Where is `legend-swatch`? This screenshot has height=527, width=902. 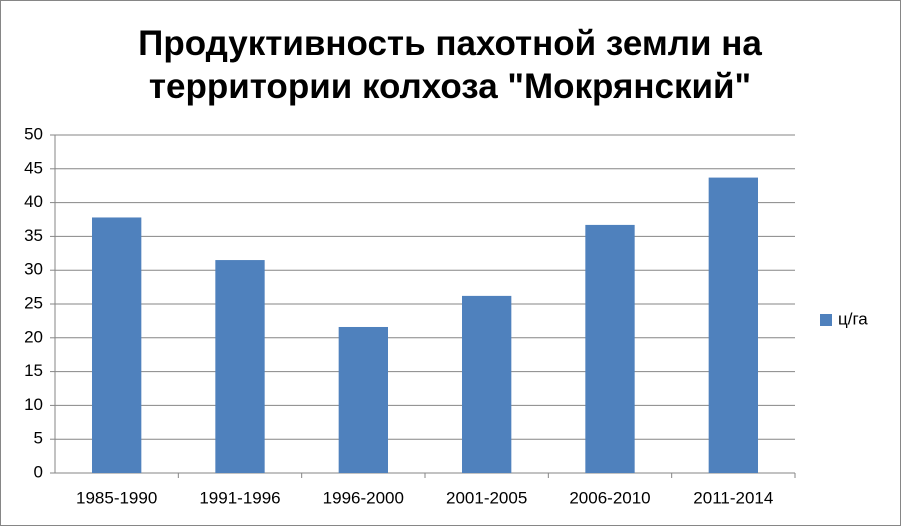
legend-swatch is located at coordinates (826, 320).